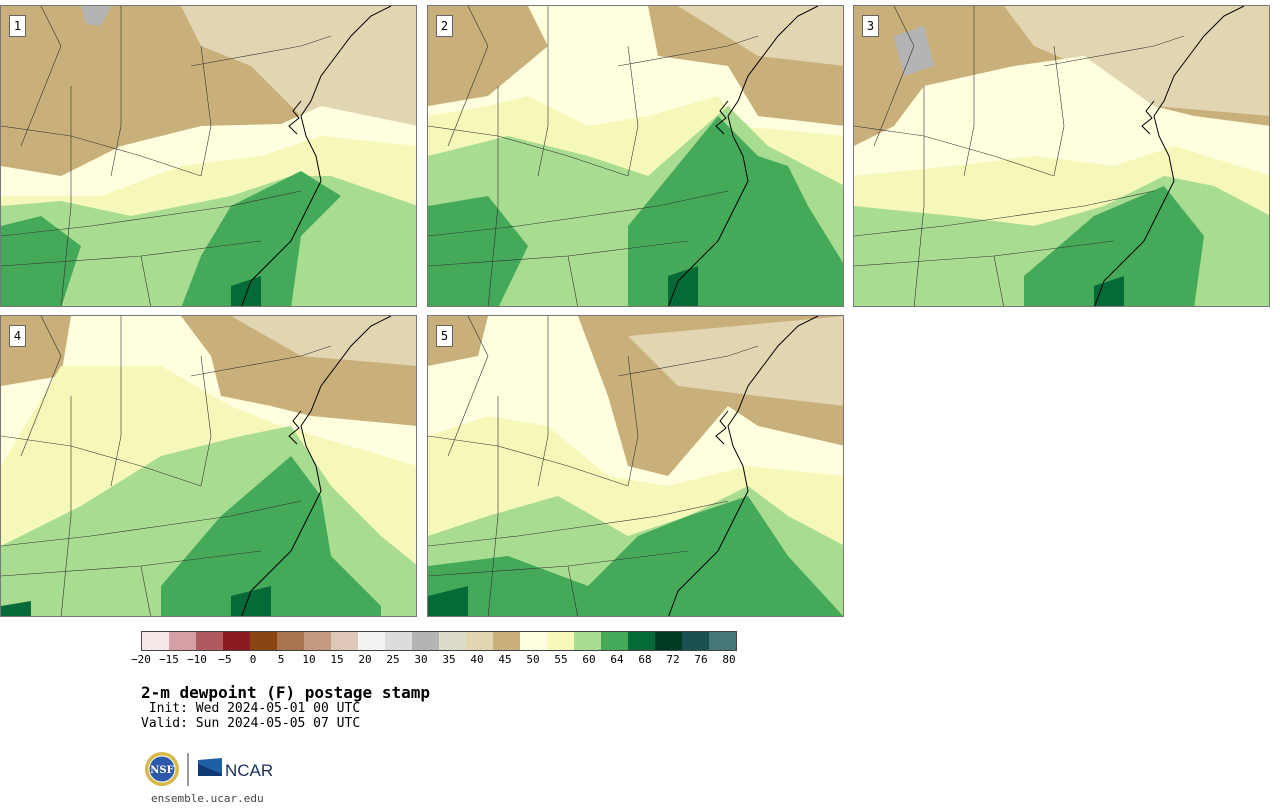 The height and width of the screenshot is (809, 1280). Describe the element at coordinates (251, 723) in the screenshot. I see `valid-time: Valid: Sun 2024-05-05 07 UTC` at that location.